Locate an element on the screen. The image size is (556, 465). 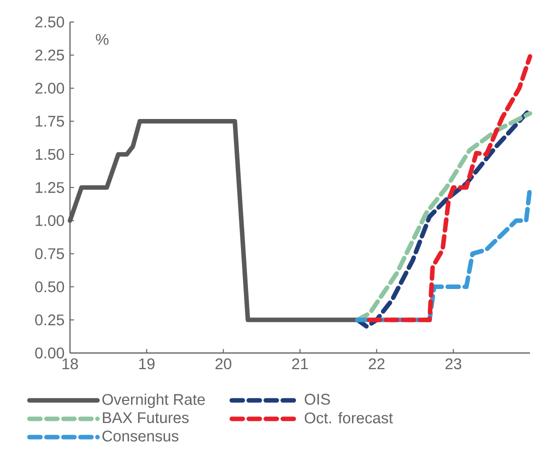
x-tick-label: 19 is located at coordinates (147, 364).